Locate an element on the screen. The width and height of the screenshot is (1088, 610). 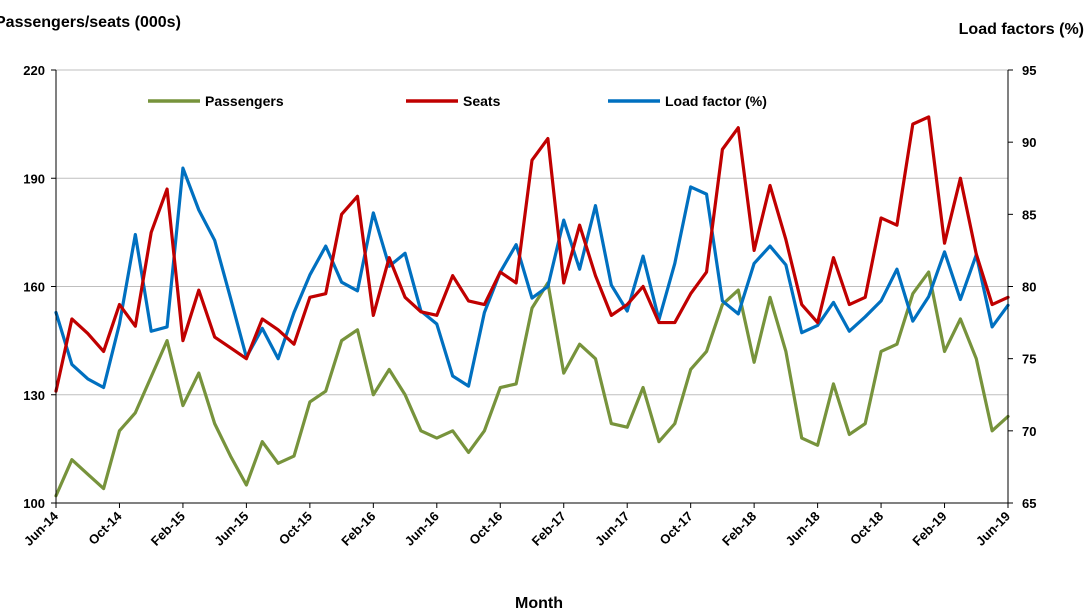
x-tick-label: Oct-15 is located at coordinates (295, 528).